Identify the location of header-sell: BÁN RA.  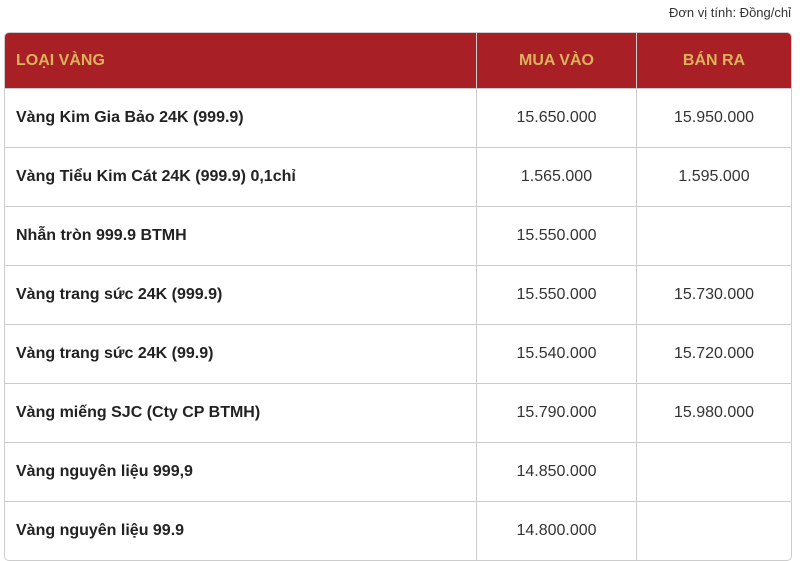
(713, 60).